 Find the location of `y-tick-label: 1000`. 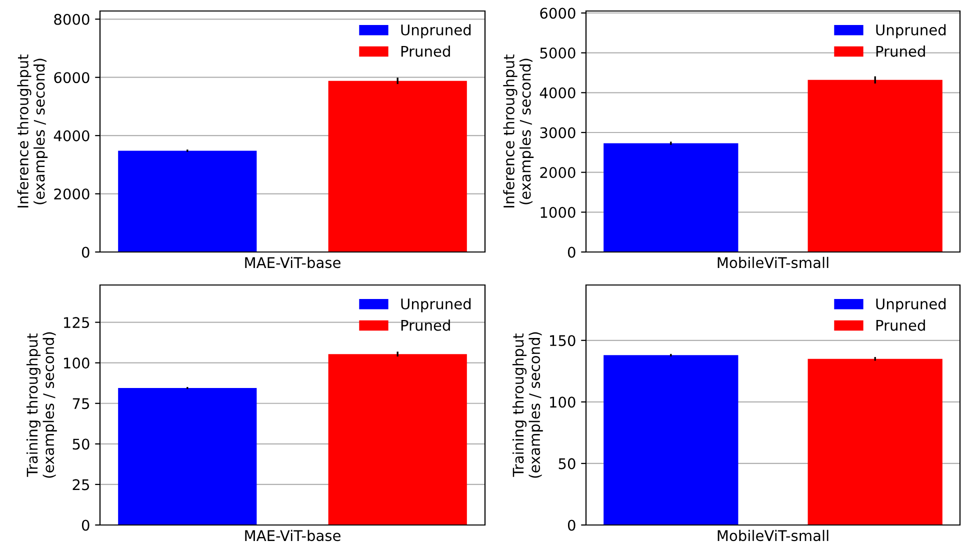

y-tick-label: 1000 is located at coordinates (558, 212).